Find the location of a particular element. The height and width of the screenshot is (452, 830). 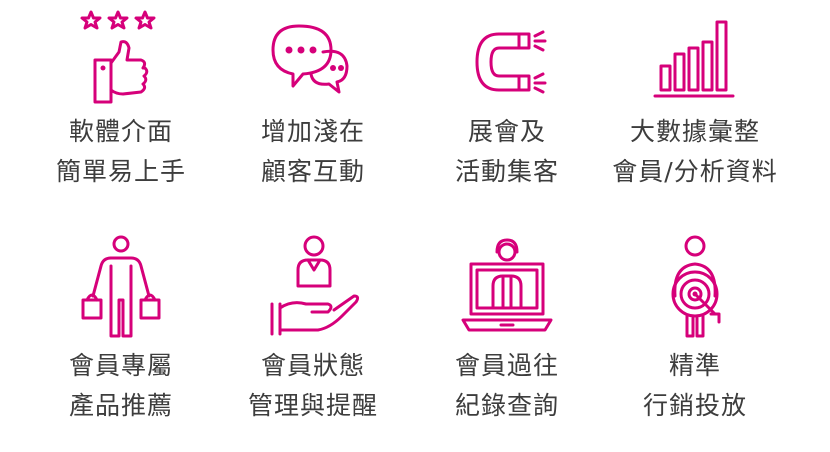

feature-line-2: 行銷投放 is located at coordinates (694, 405).